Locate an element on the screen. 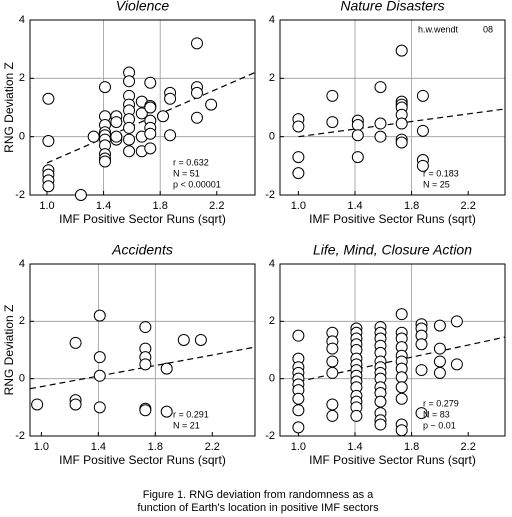  stat-label: r = 0.183 is located at coordinates (441, 173).